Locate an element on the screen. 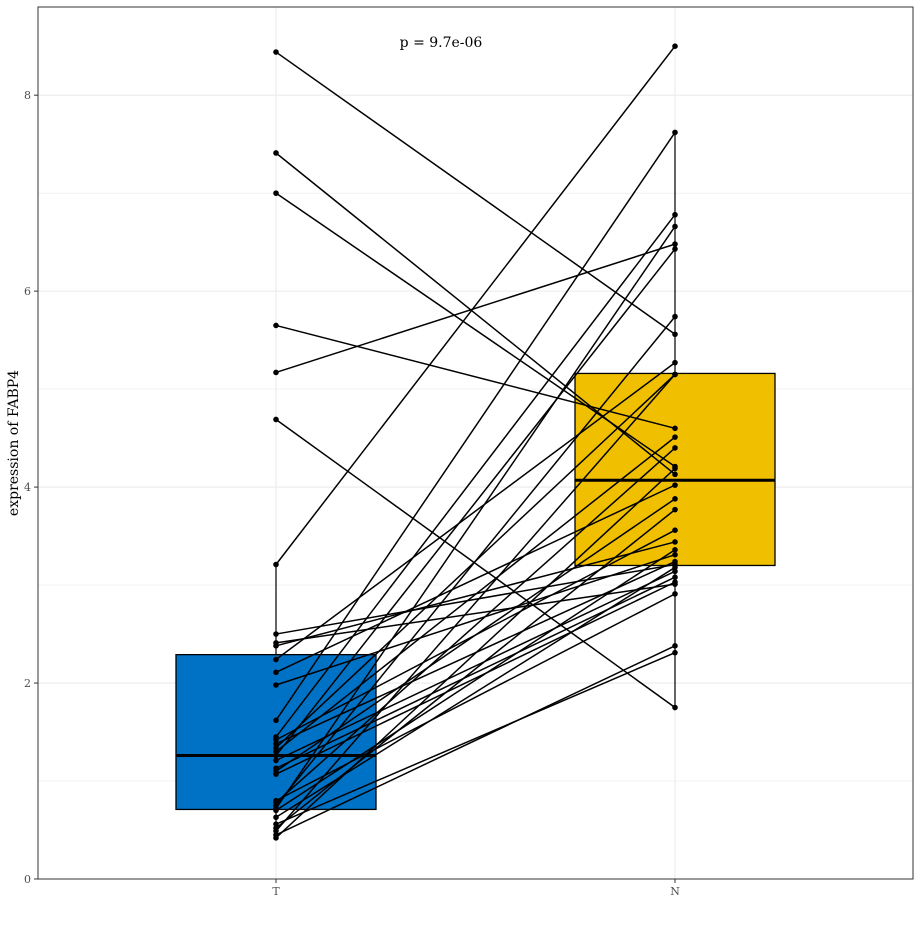 The height and width of the screenshot is (926, 921). y-tick-label: 8 is located at coordinates (27, 95).